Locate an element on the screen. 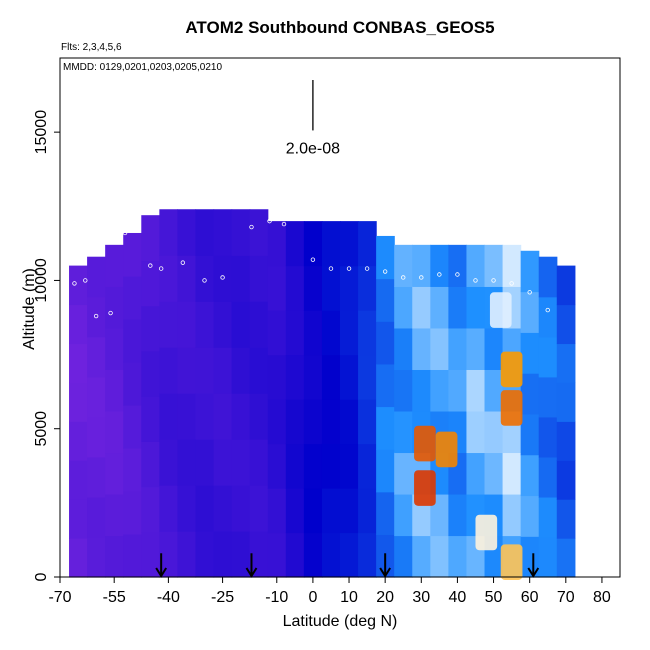  dates-note: MMDD: 0129,0201,0203,0205,0210 is located at coordinates (143, 67).